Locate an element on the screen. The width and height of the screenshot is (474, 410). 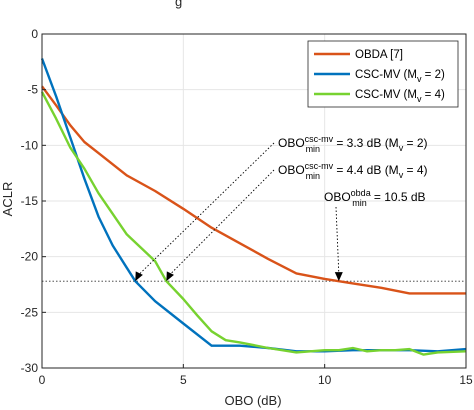
legend-label: CSC-MV (Mv = 4) is located at coordinates (400, 96).